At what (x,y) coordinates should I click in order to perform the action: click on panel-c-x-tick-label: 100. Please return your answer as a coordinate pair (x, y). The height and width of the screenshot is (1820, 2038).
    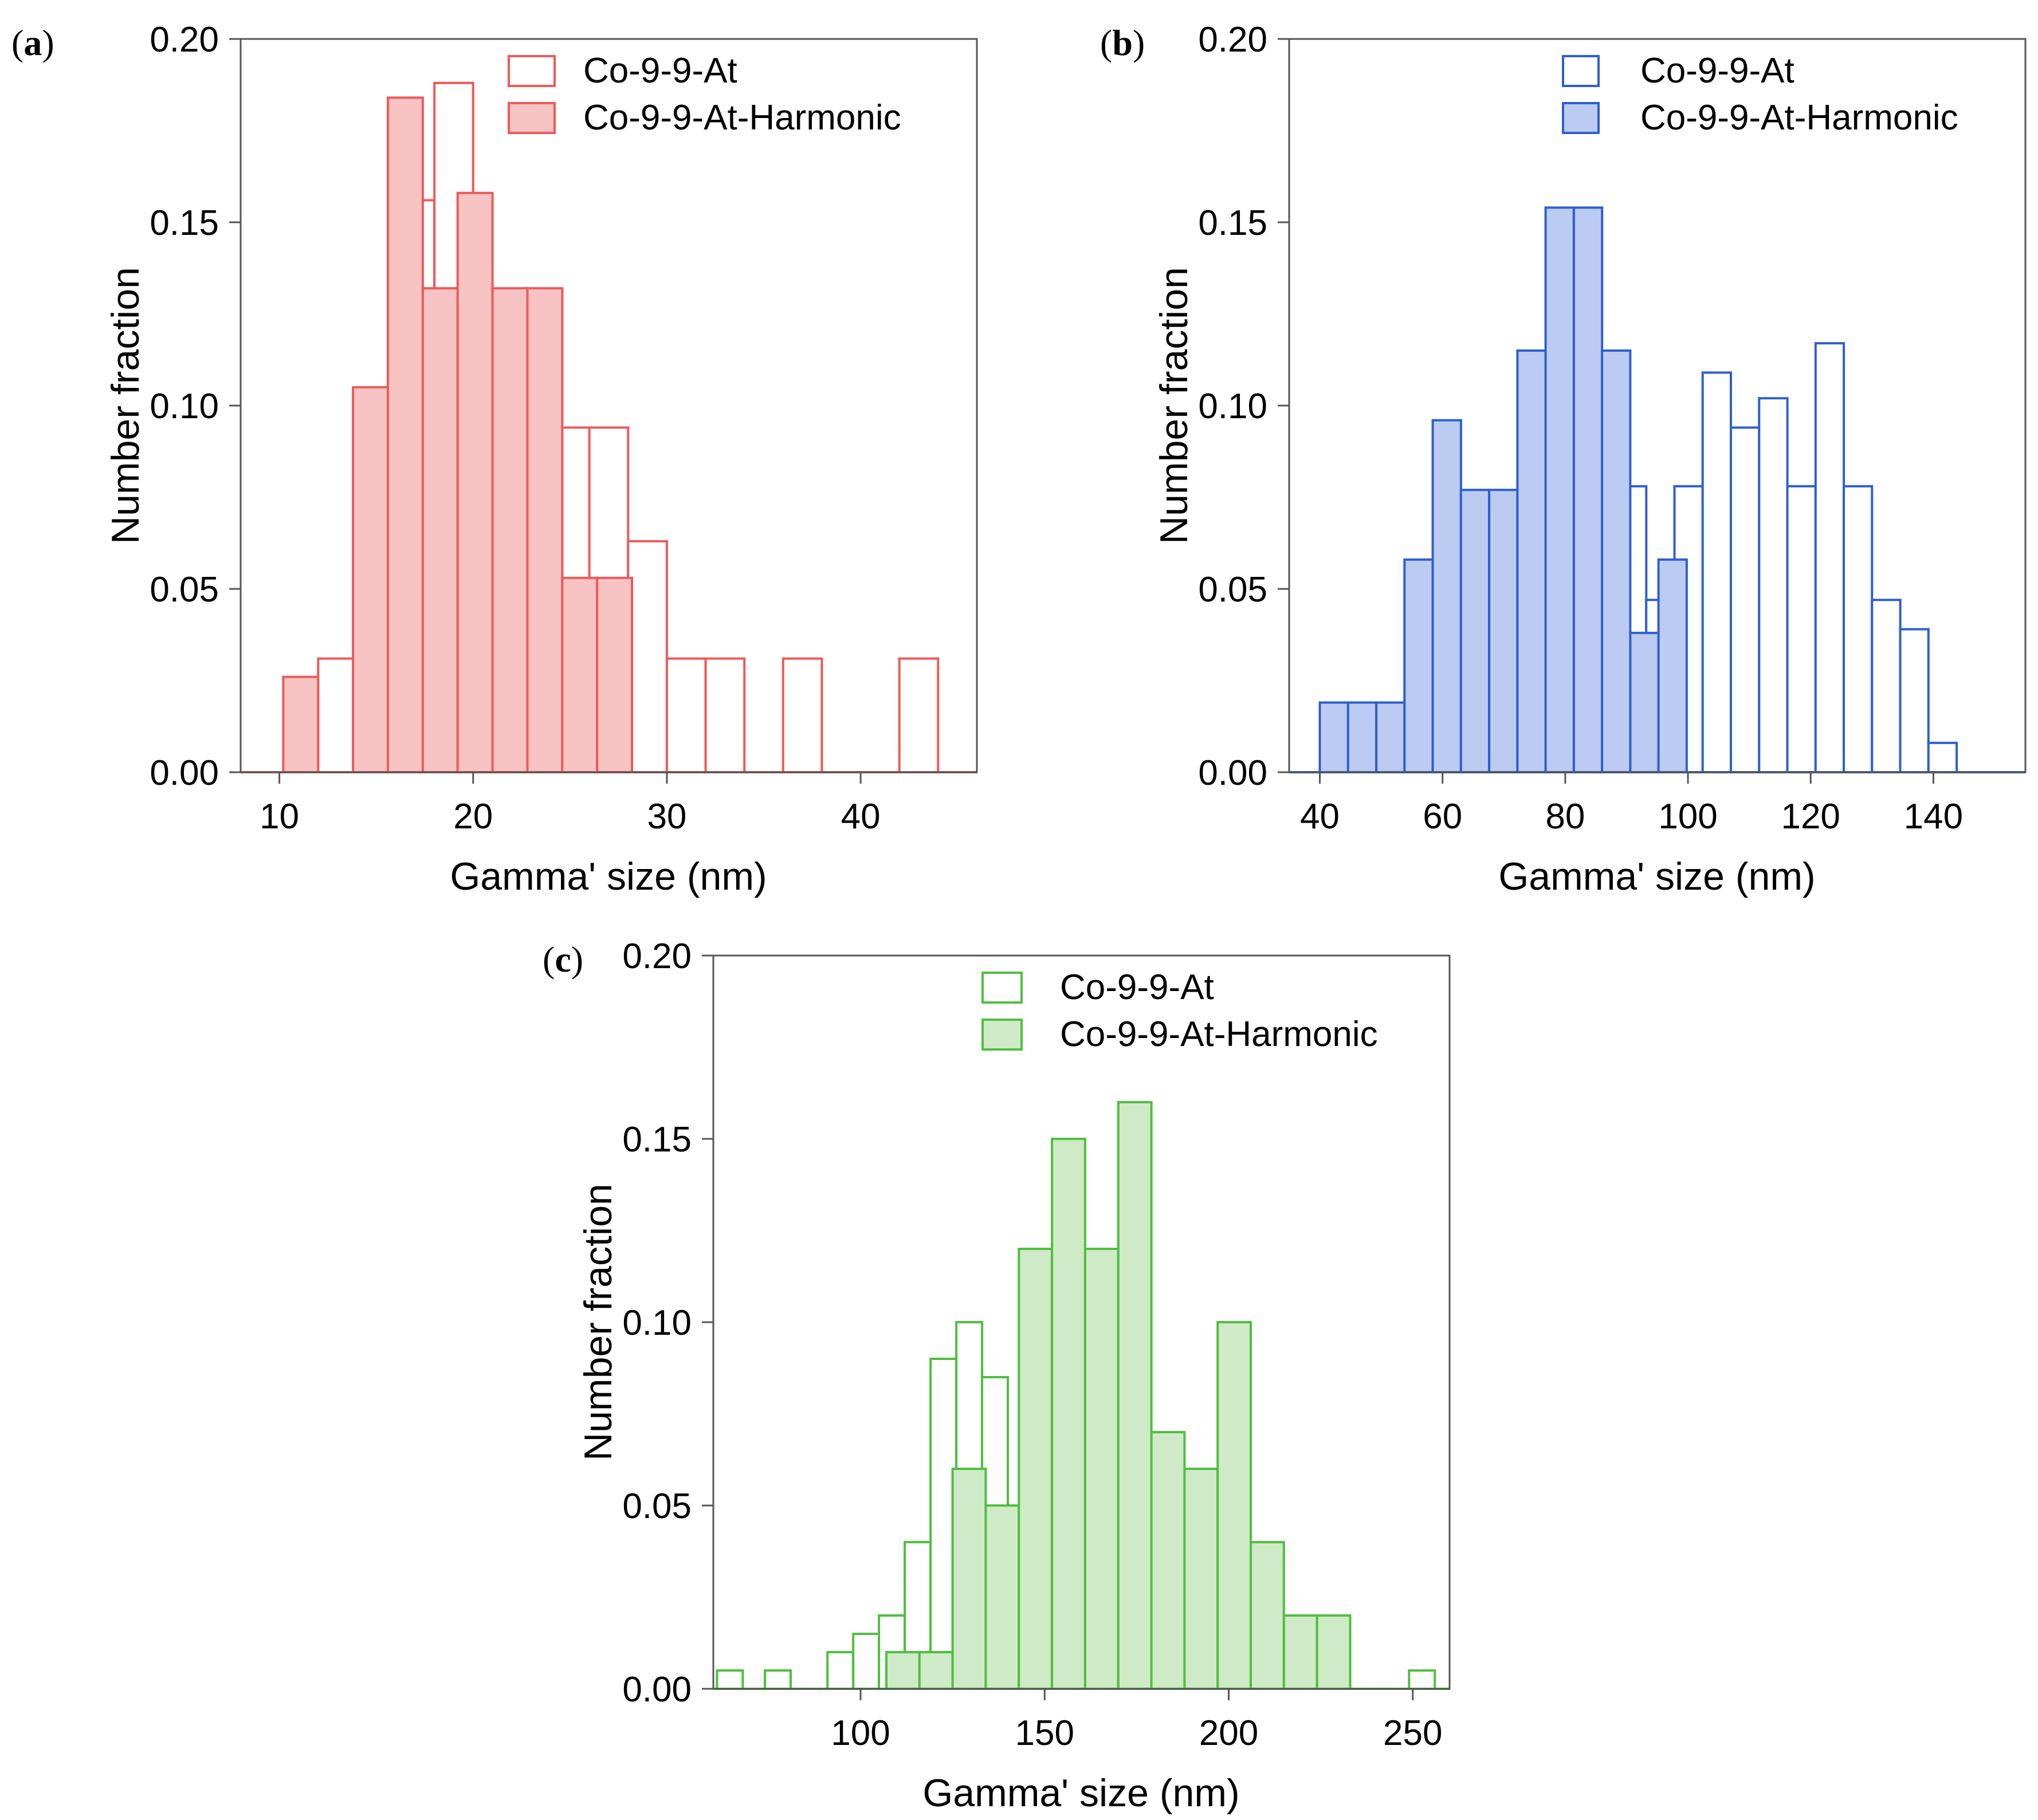
    Looking at the image, I should click on (861, 1733).